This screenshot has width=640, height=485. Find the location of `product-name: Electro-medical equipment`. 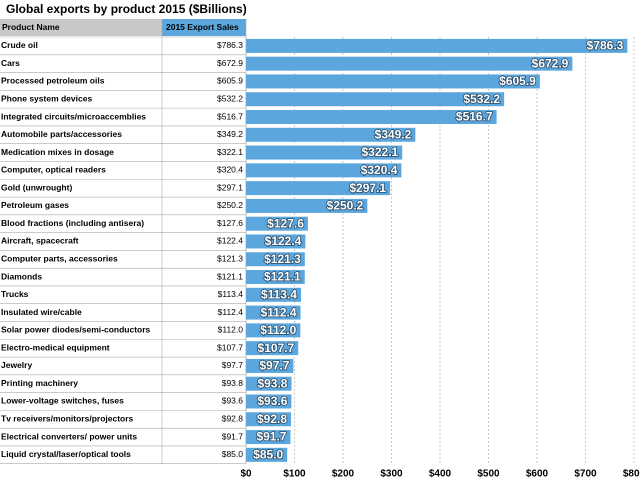

product-name: Electro-medical equipment is located at coordinates (55, 347).